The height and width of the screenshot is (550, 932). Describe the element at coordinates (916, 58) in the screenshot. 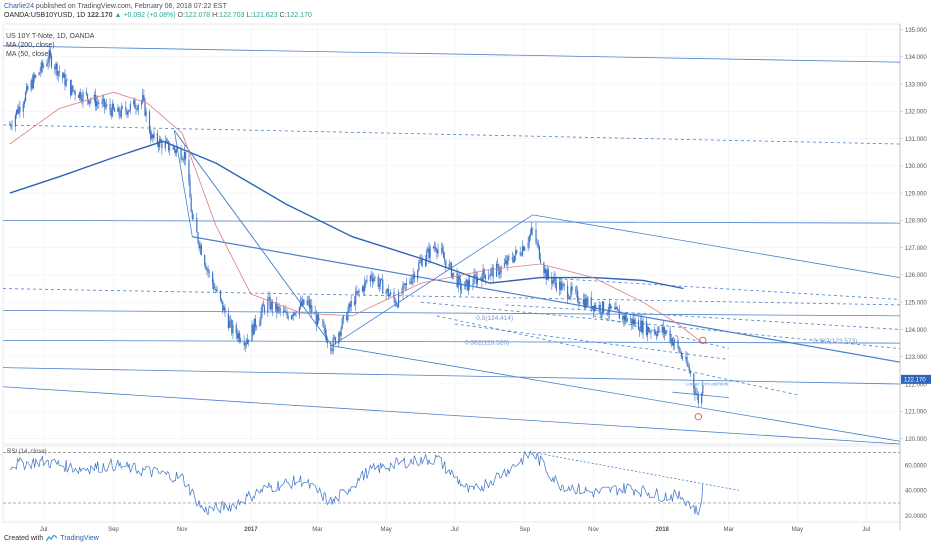

I see `y-tick-label: 134.000` at that location.